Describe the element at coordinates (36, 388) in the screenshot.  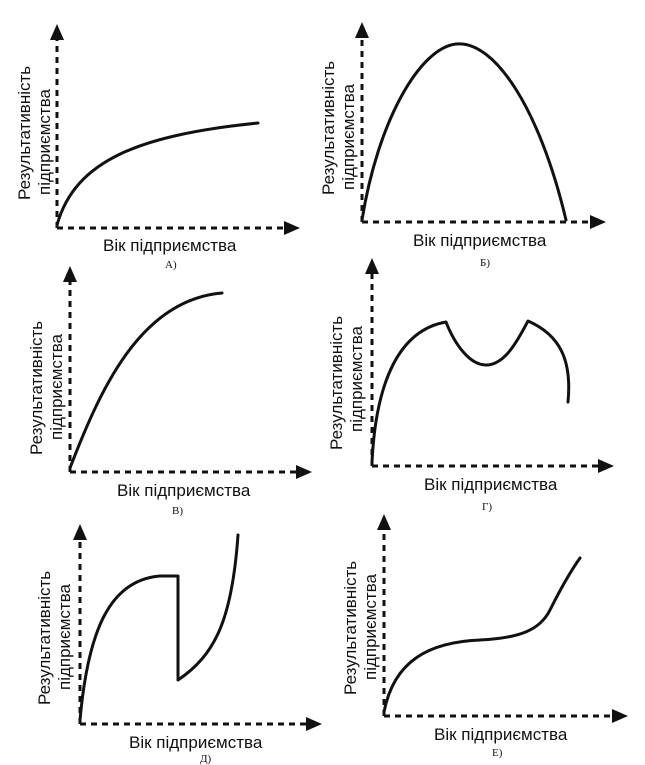
I see `panel-v-y-label-1: Результативність` at that location.